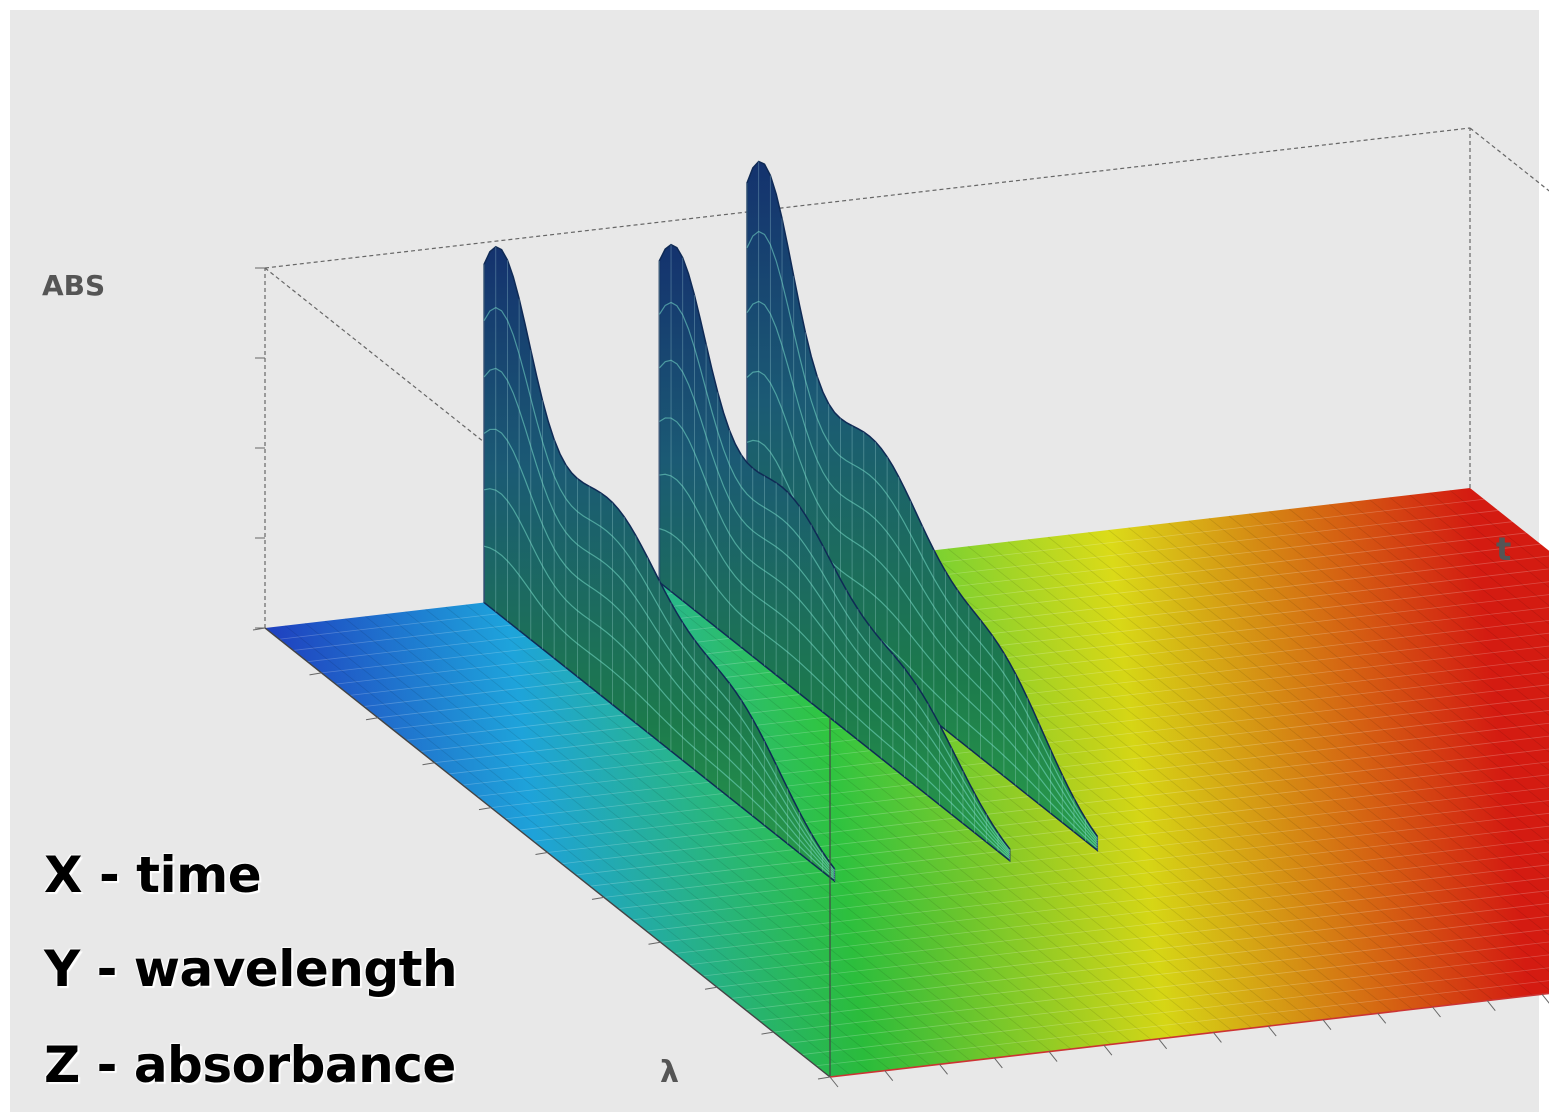 The image size is (1549, 1117). Describe the element at coordinates (1503, 549) in the screenshot. I see `axis-name-time: t` at that location.